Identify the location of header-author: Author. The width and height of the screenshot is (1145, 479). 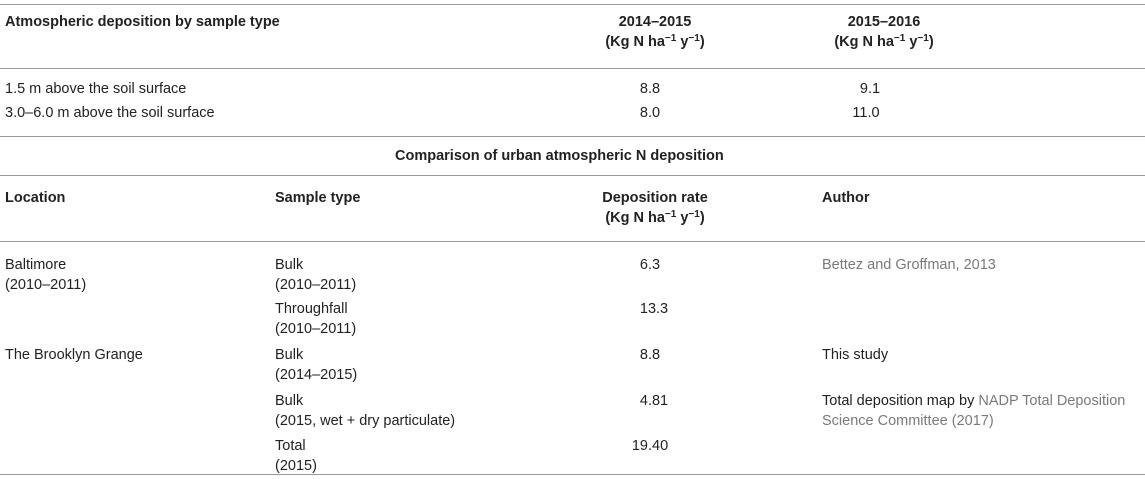
(846, 198).